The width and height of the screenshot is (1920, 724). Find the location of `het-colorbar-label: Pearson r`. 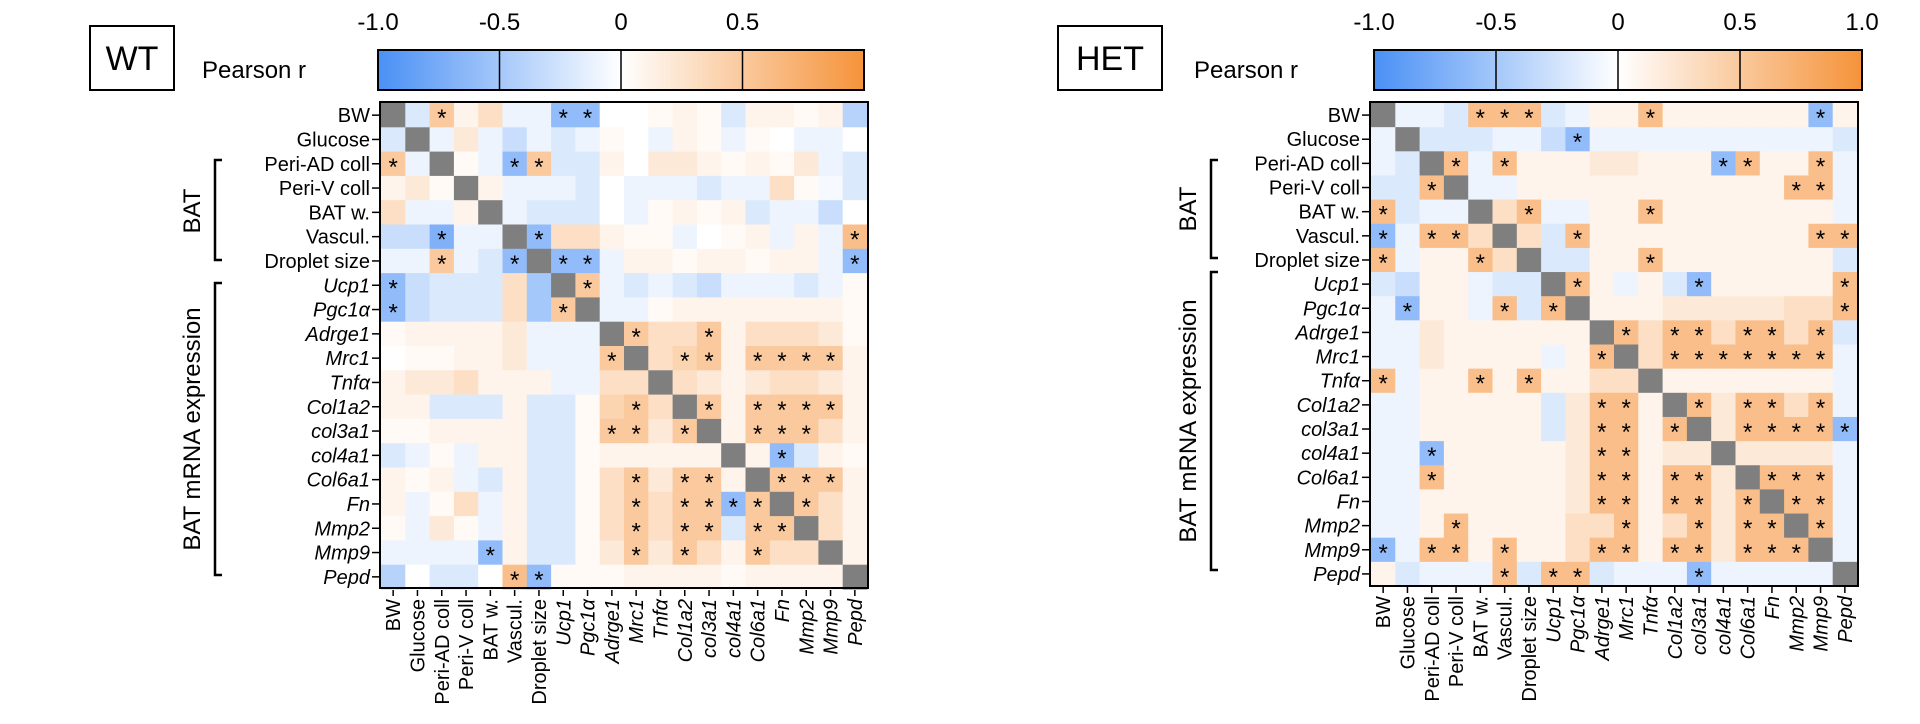

het-colorbar-label: Pearson r is located at coordinates (1246, 70).